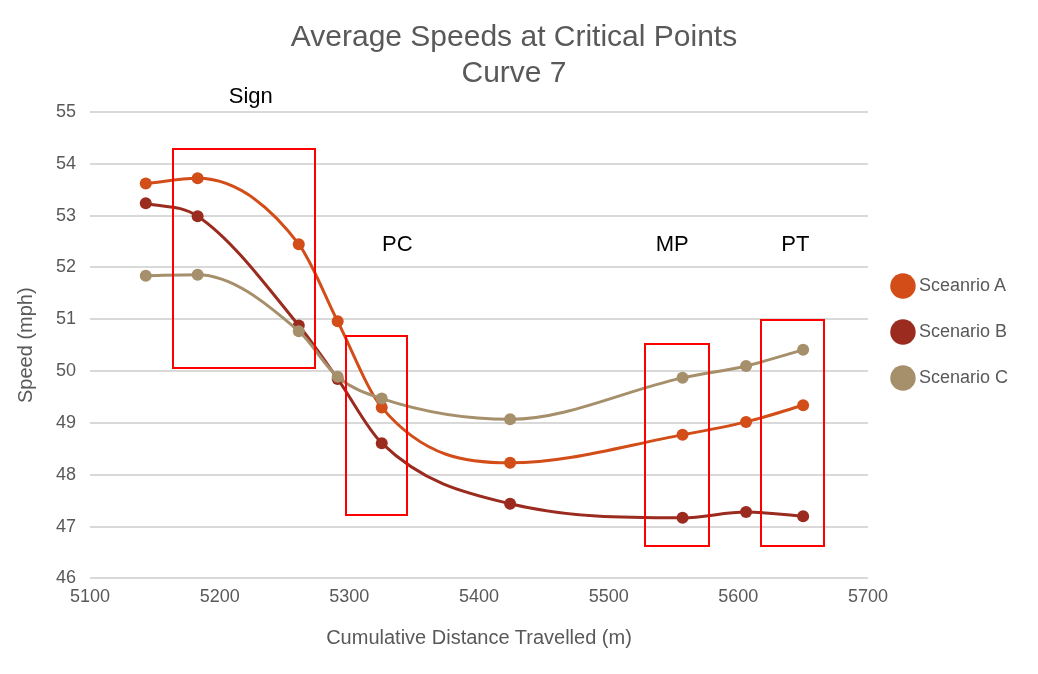 The width and height of the screenshot is (1038, 674). Describe the element at coordinates (66, 525) in the screenshot. I see `y-tick-label: 47` at that location.